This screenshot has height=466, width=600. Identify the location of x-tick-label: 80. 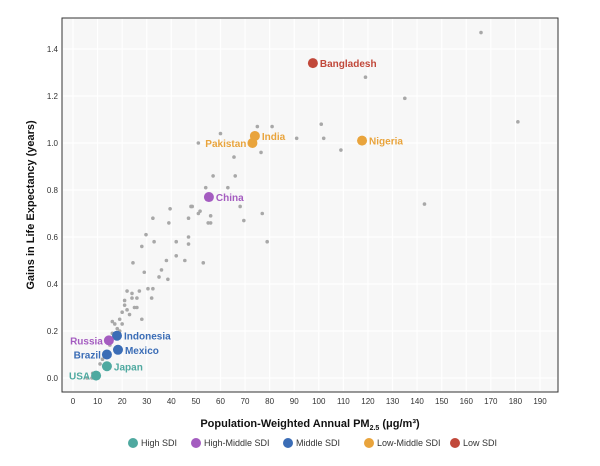
(269, 401).